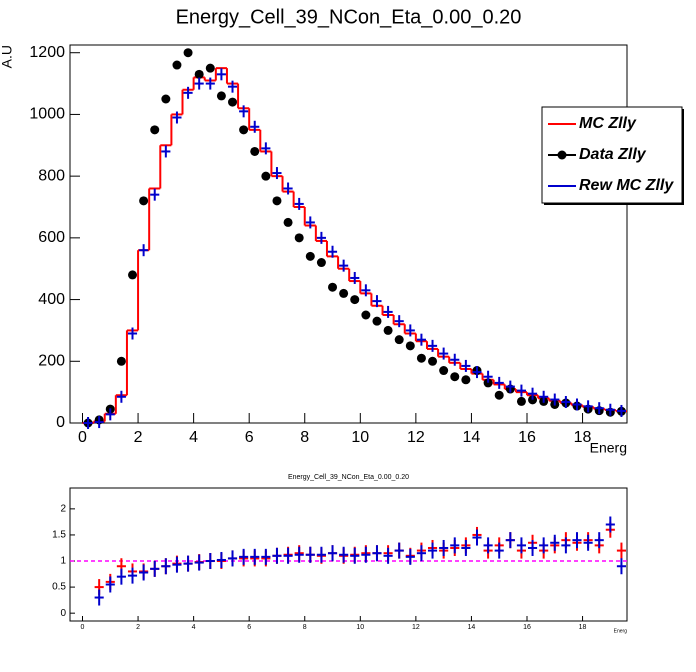 This screenshot has width=696, height=672. Describe the element at coordinates (63, 561) in the screenshot. I see `y-tick-label: 1` at that location.